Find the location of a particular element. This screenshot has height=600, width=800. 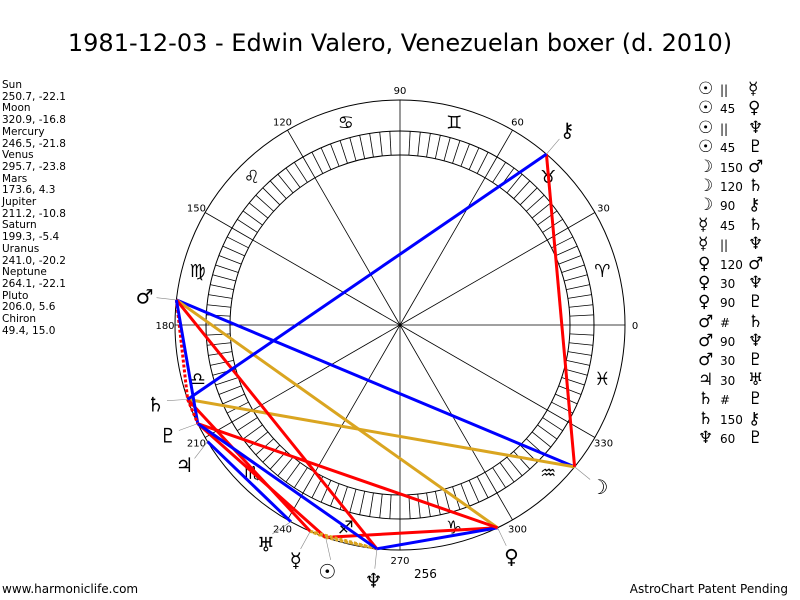

aspect-type: 45 is located at coordinates (728, 109).